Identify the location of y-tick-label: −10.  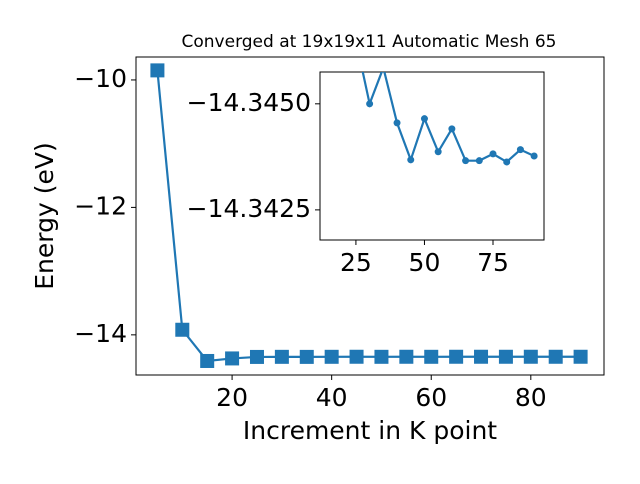
(100, 78).